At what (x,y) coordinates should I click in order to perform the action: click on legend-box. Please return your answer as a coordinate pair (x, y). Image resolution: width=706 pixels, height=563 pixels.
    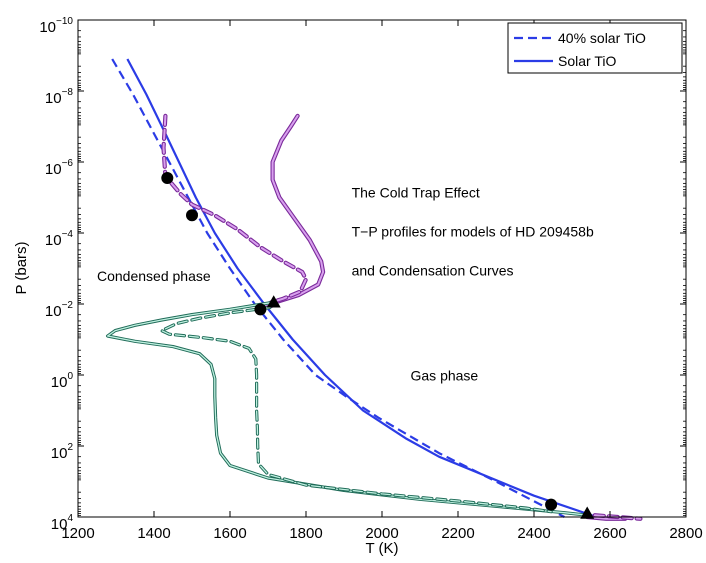
    Looking at the image, I should click on (595, 48).